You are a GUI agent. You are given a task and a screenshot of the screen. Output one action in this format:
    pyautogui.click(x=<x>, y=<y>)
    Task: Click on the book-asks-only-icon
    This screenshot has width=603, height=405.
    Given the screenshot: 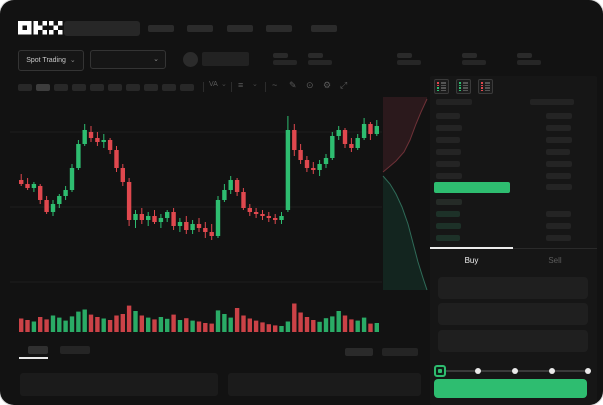 What is the action you would take?
    pyautogui.click(x=485, y=86)
    